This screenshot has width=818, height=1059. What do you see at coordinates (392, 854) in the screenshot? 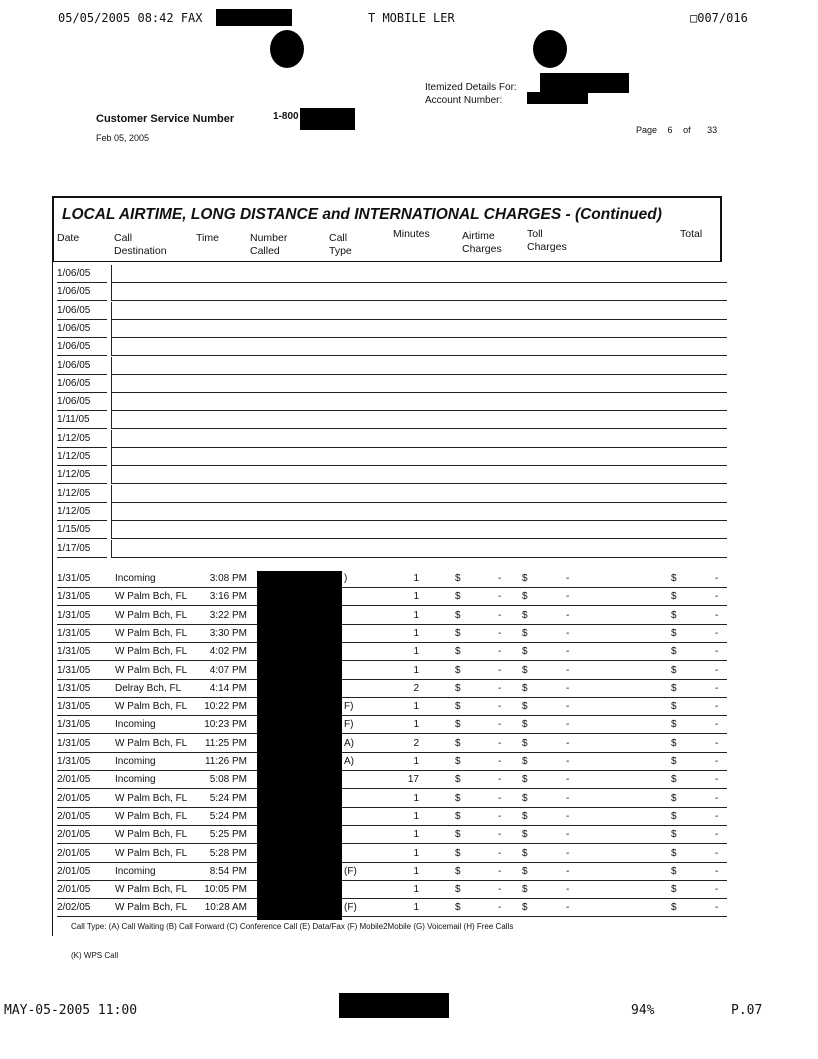
I see `table-row: 2/01/05 W Palm Bch, FL 5:28 PM 1 $ - $ - $ -` at bounding box center [392, 854].